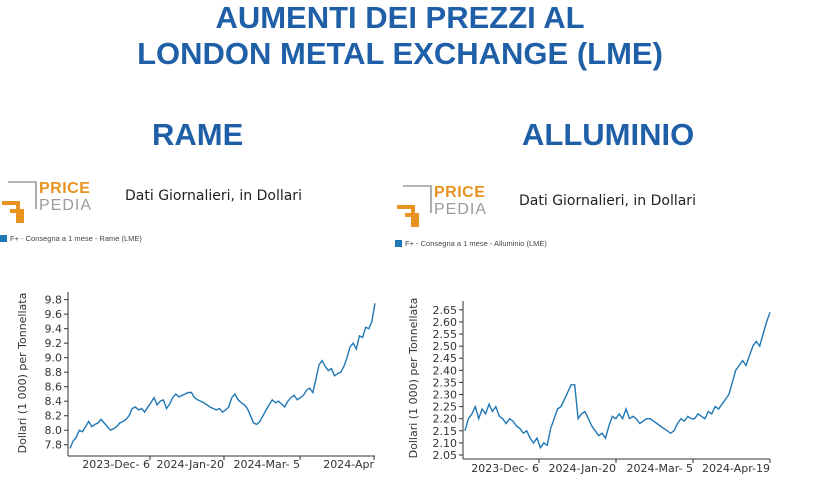 The height and width of the screenshot is (496, 817). What do you see at coordinates (54, 343) in the screenshot?
I see `y-tick-label: 9.2` at bounding box center [54, 343].